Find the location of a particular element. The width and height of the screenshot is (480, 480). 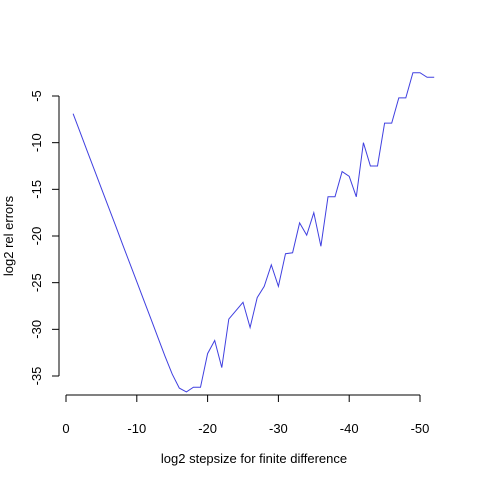

x-tick-label: 0 is located at coordinates (65, 428).